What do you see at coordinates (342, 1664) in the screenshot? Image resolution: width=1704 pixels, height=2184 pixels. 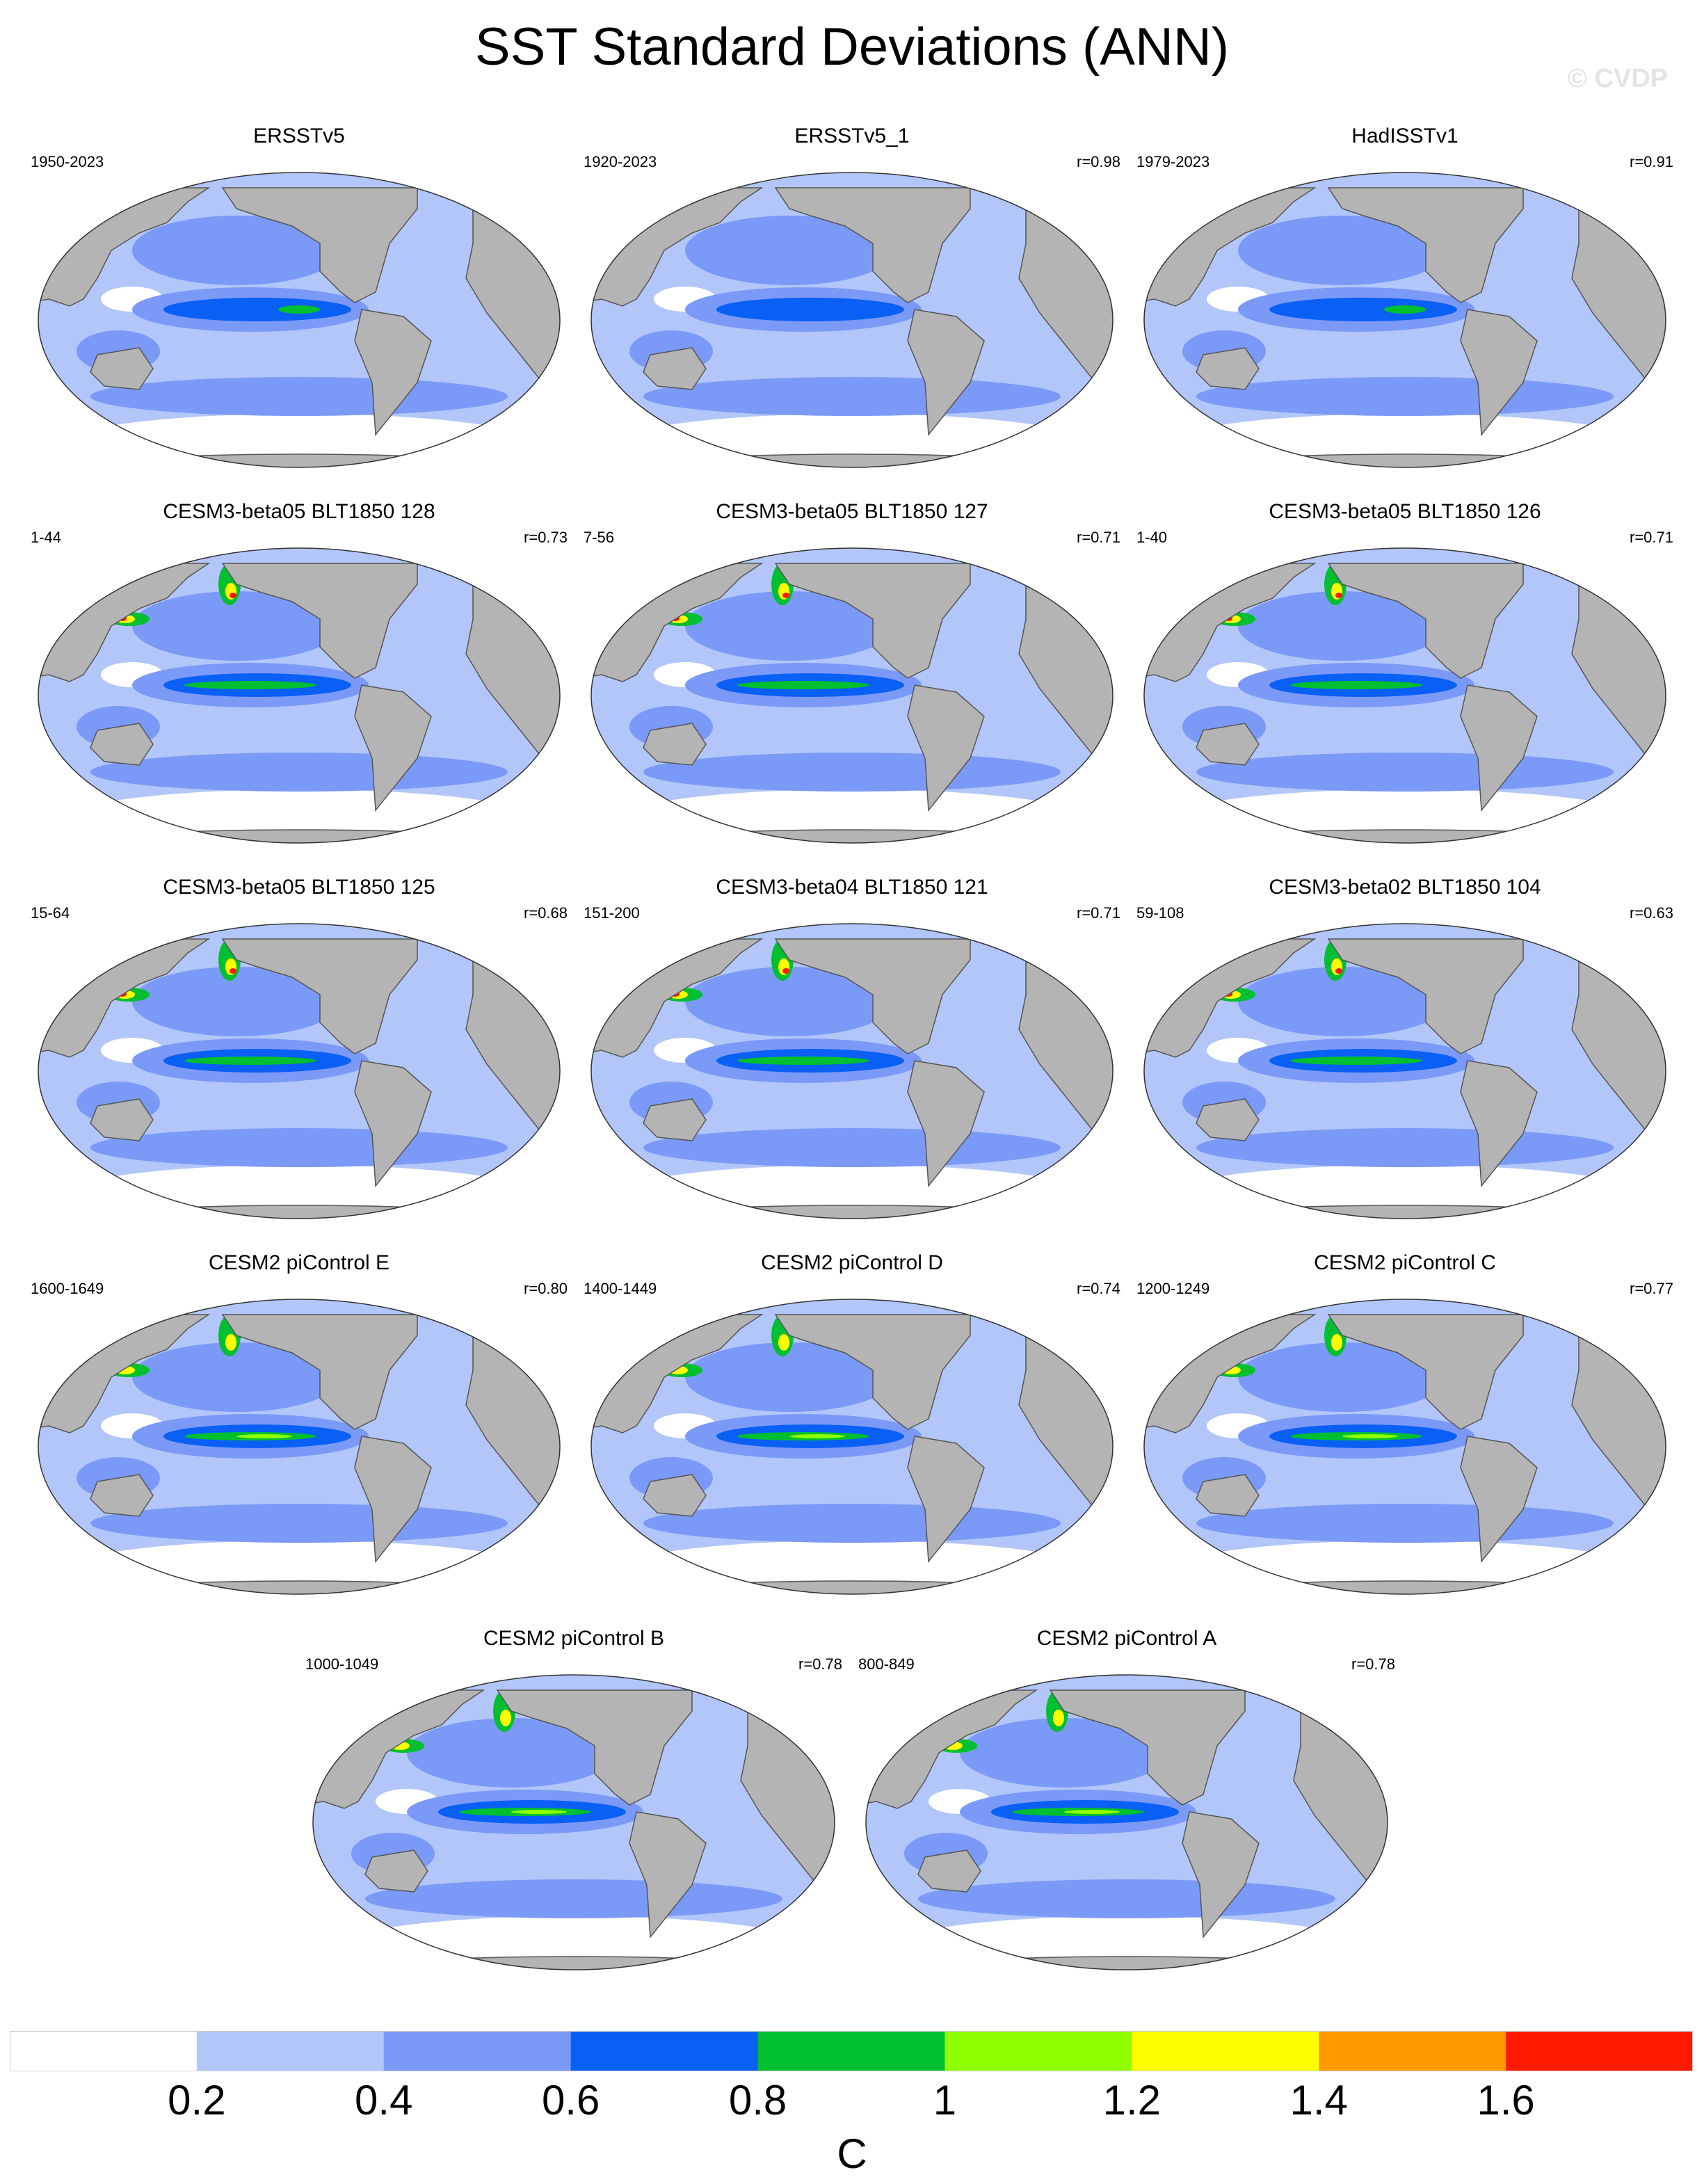 I see `panel-years: 1000-1049` at bounding box center [342, 1664].